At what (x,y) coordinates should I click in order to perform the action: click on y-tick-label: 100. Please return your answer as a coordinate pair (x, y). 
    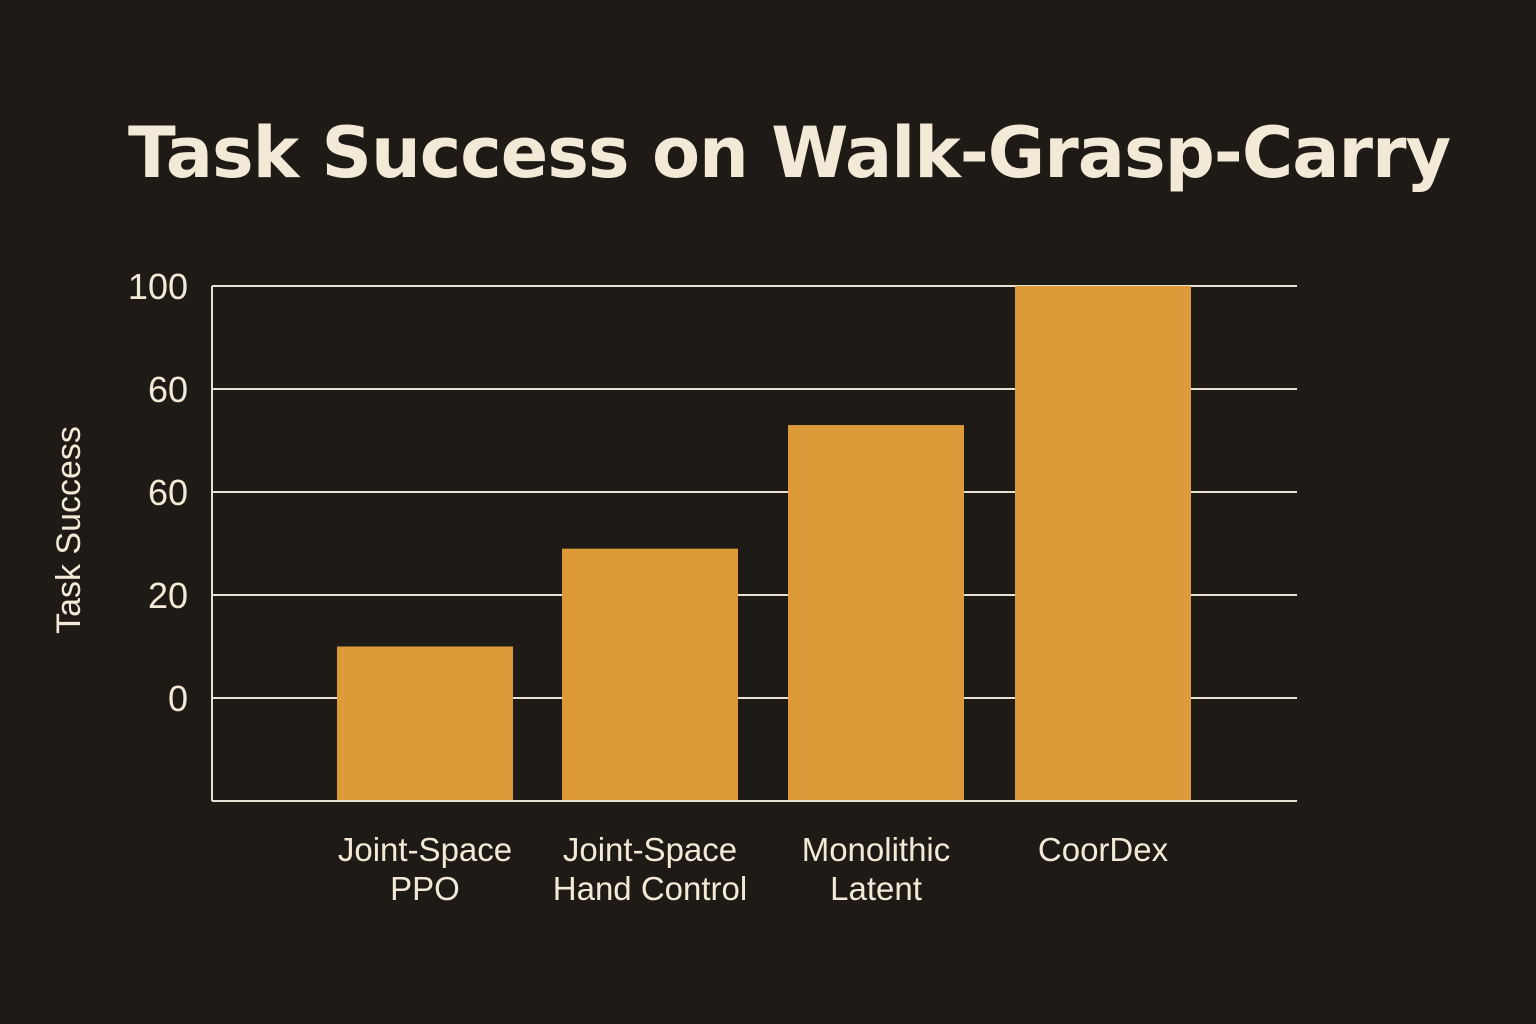
    Looking at the image, I should click on (158, 286).